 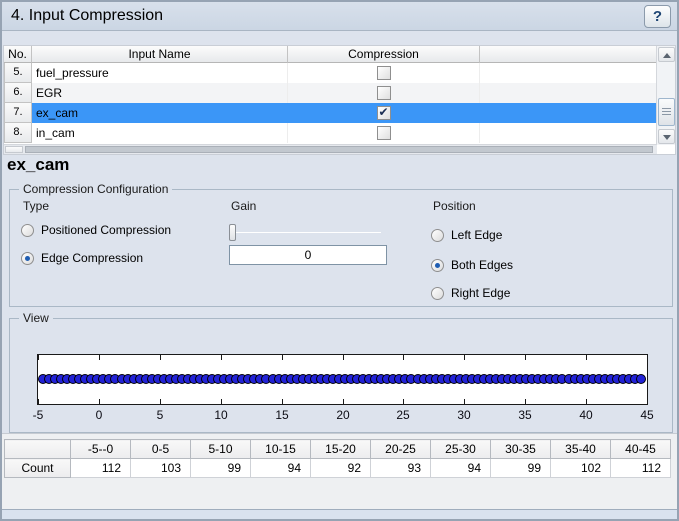 What do you see at coordinates (520, 449) in the screenshot?
I see `bin-header: 30-35` at bounding box center [520, 449].